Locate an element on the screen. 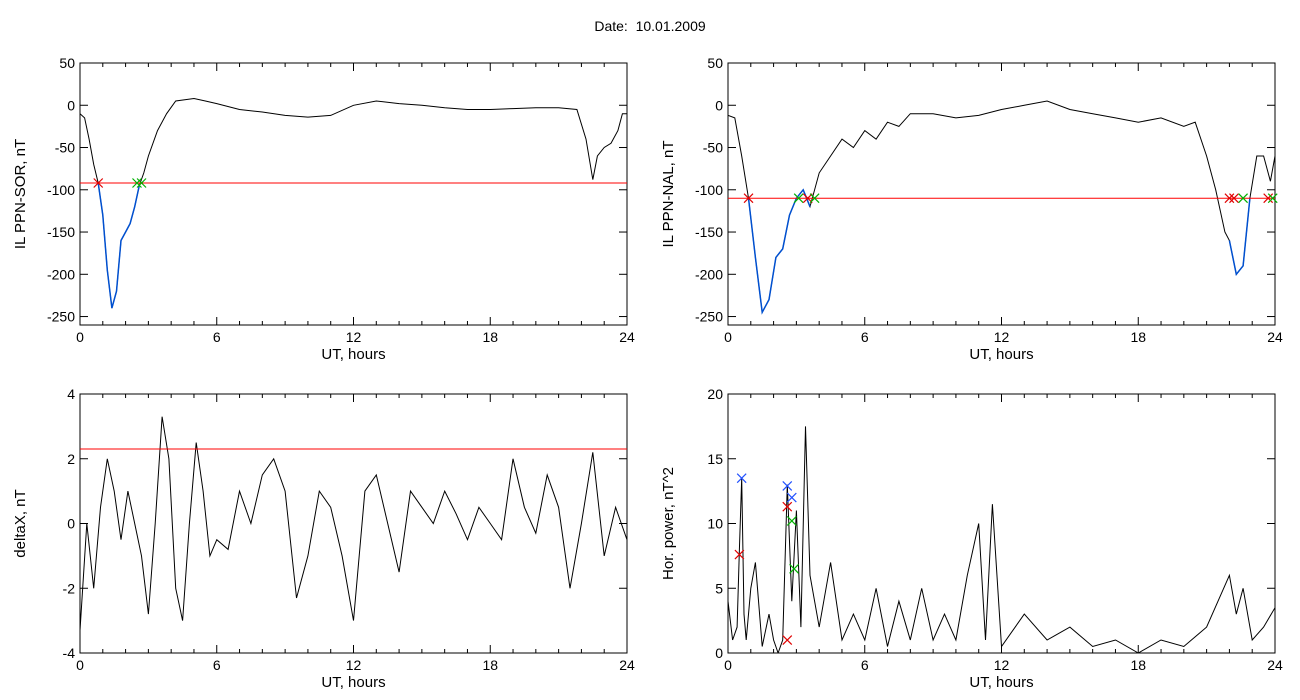  y-tick-label: -4 is located at coordinates (69, 653).